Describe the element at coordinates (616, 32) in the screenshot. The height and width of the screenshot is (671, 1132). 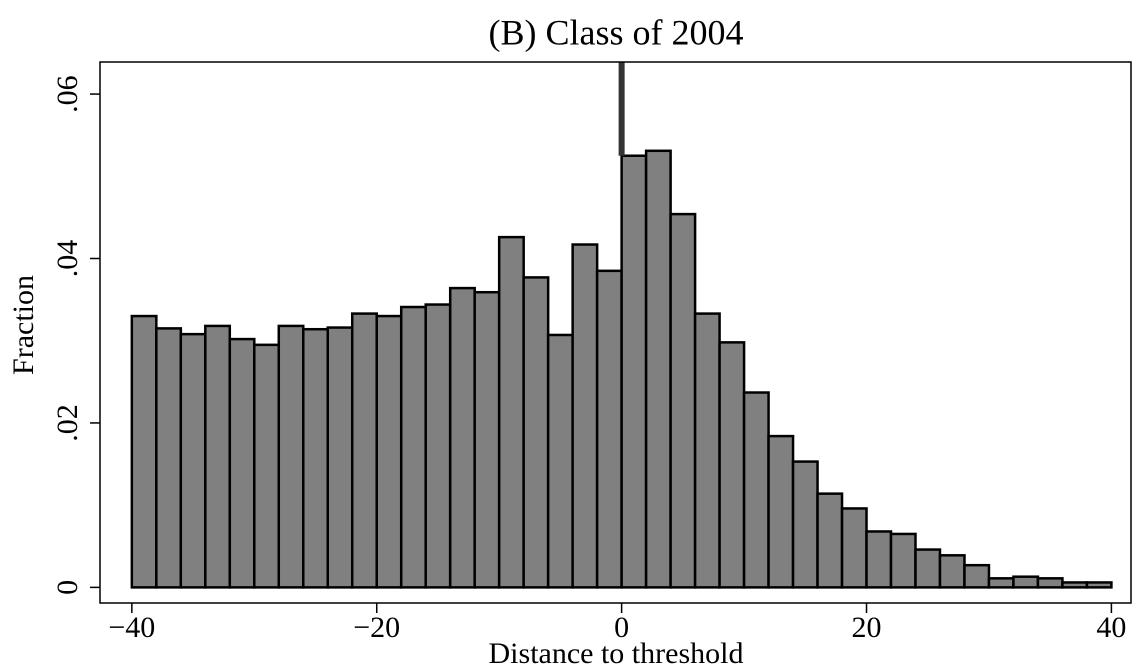
I see `chart-title: (B) Class of 2004` at that location.